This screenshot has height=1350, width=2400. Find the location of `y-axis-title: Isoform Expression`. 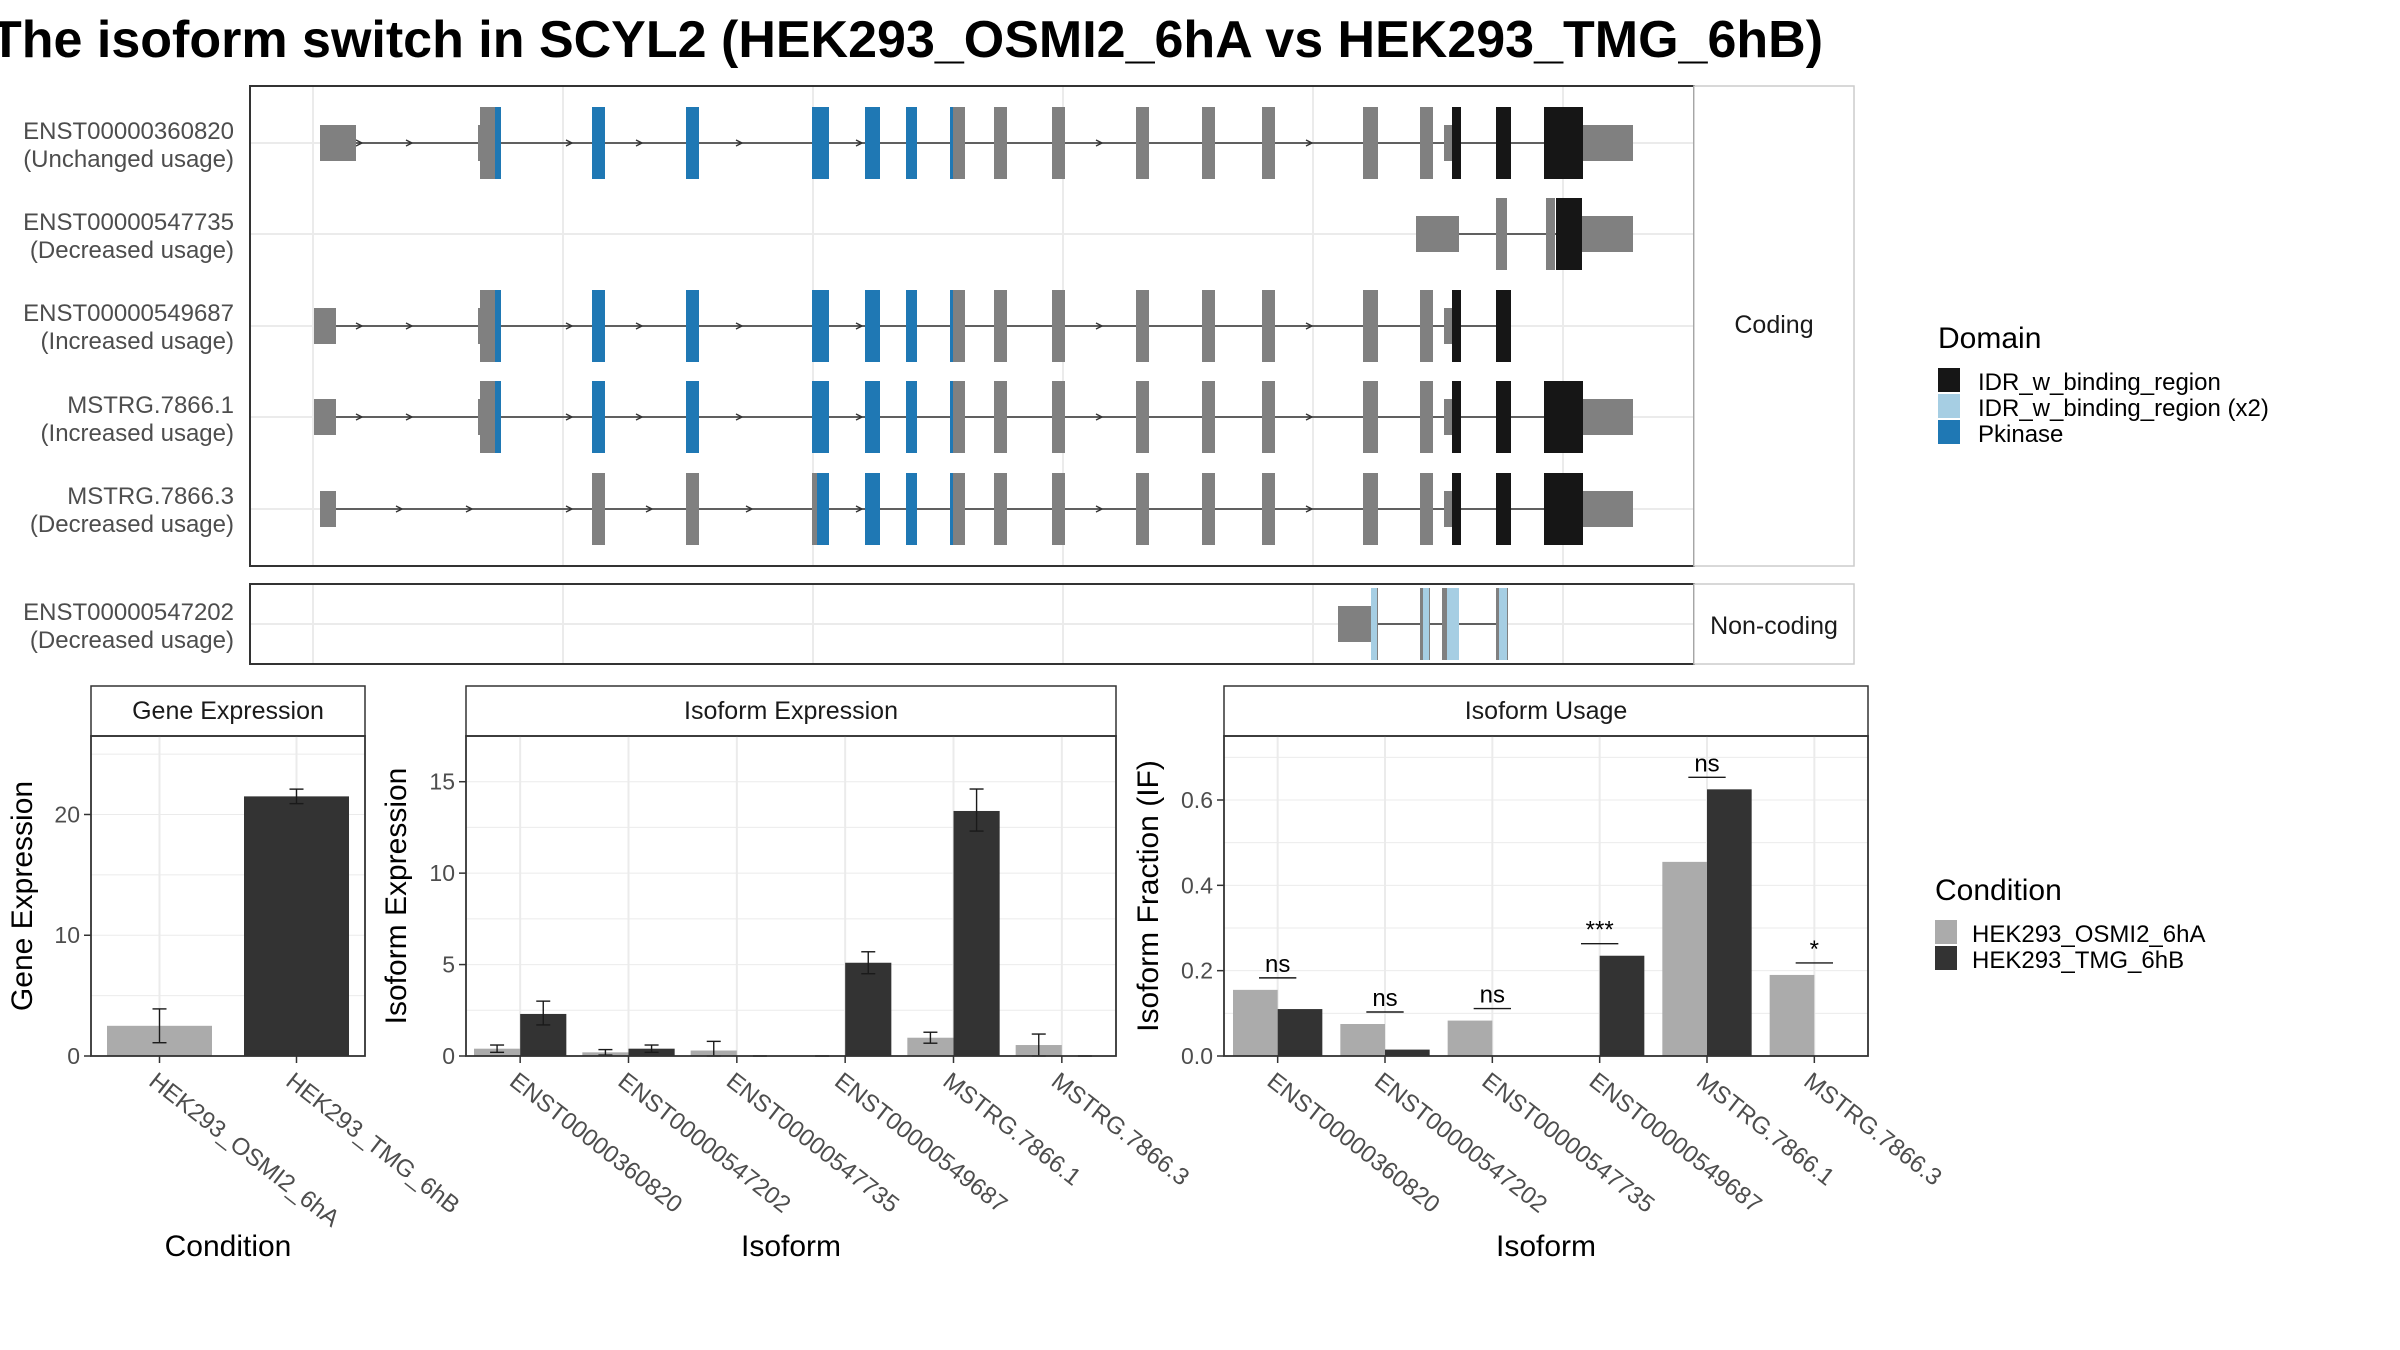

y-axis-title: Isoform Expression is located at coordinates (396, 896).